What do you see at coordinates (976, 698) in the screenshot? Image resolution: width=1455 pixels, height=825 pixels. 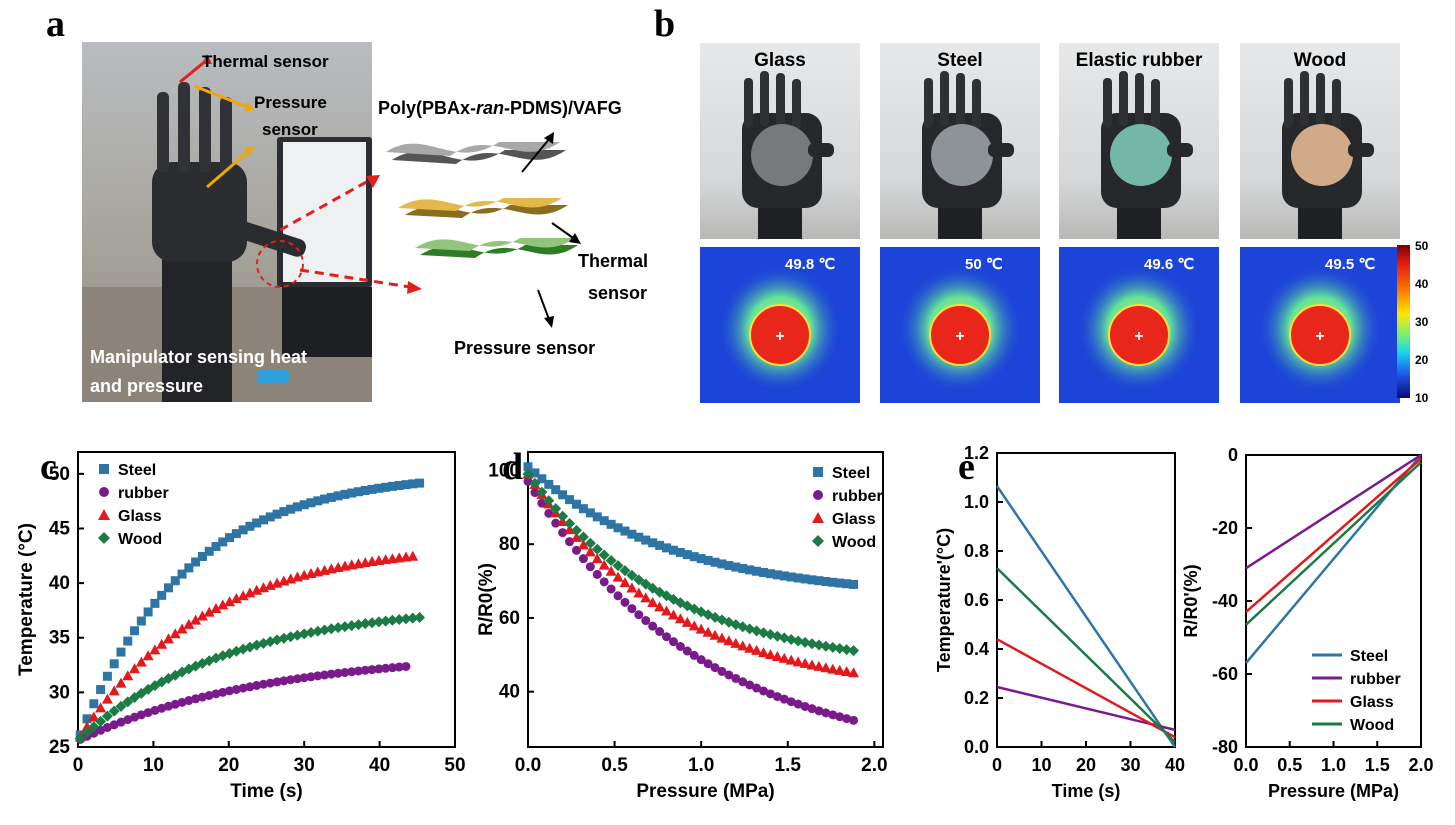 I see `y-tick-label: 0.2` at bounding box center [976, 698].